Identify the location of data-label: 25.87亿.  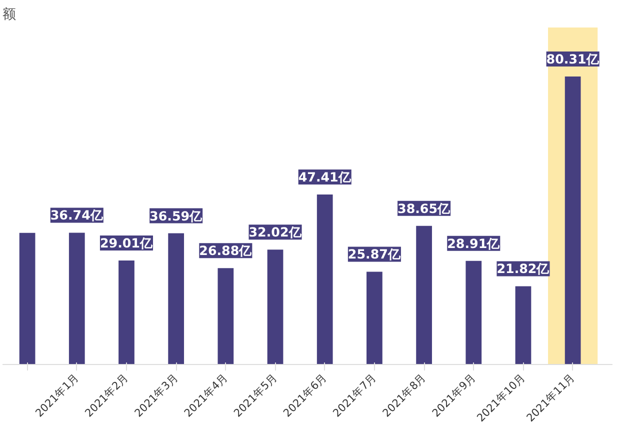
(375, 254).